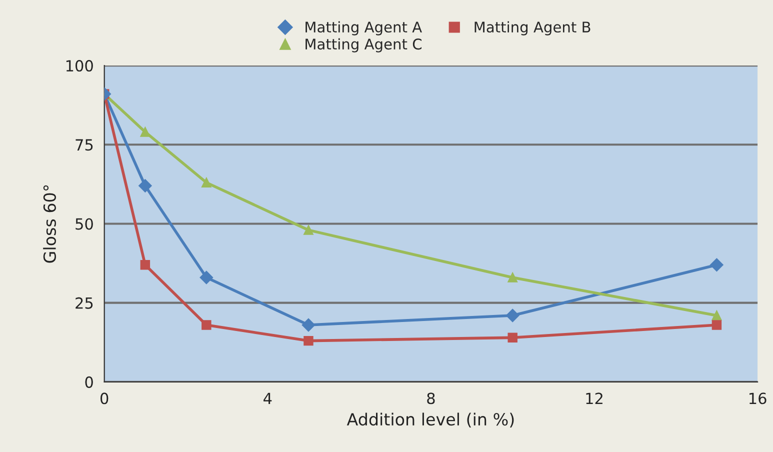 This screenshot has width=773, height=452. I want to click on x-tick-label: 4, so click(268, 398).